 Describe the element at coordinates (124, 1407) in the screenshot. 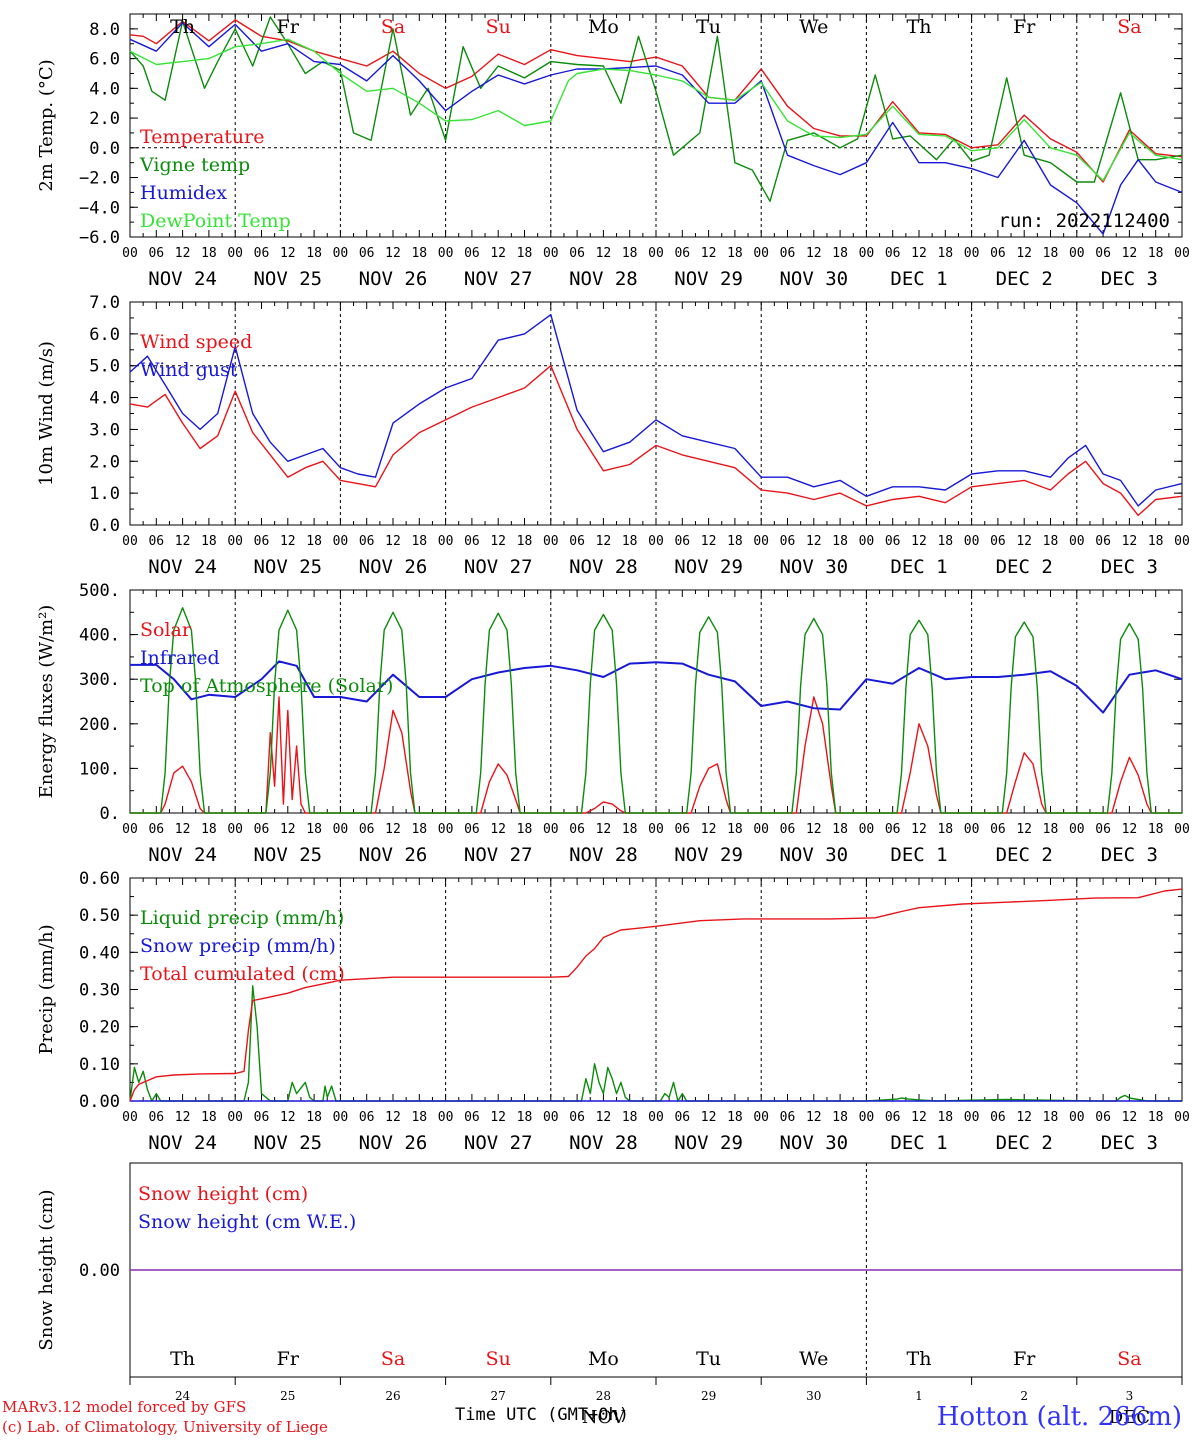

I see `model-credit: MARv3.12 model forced by GFS` at that location.